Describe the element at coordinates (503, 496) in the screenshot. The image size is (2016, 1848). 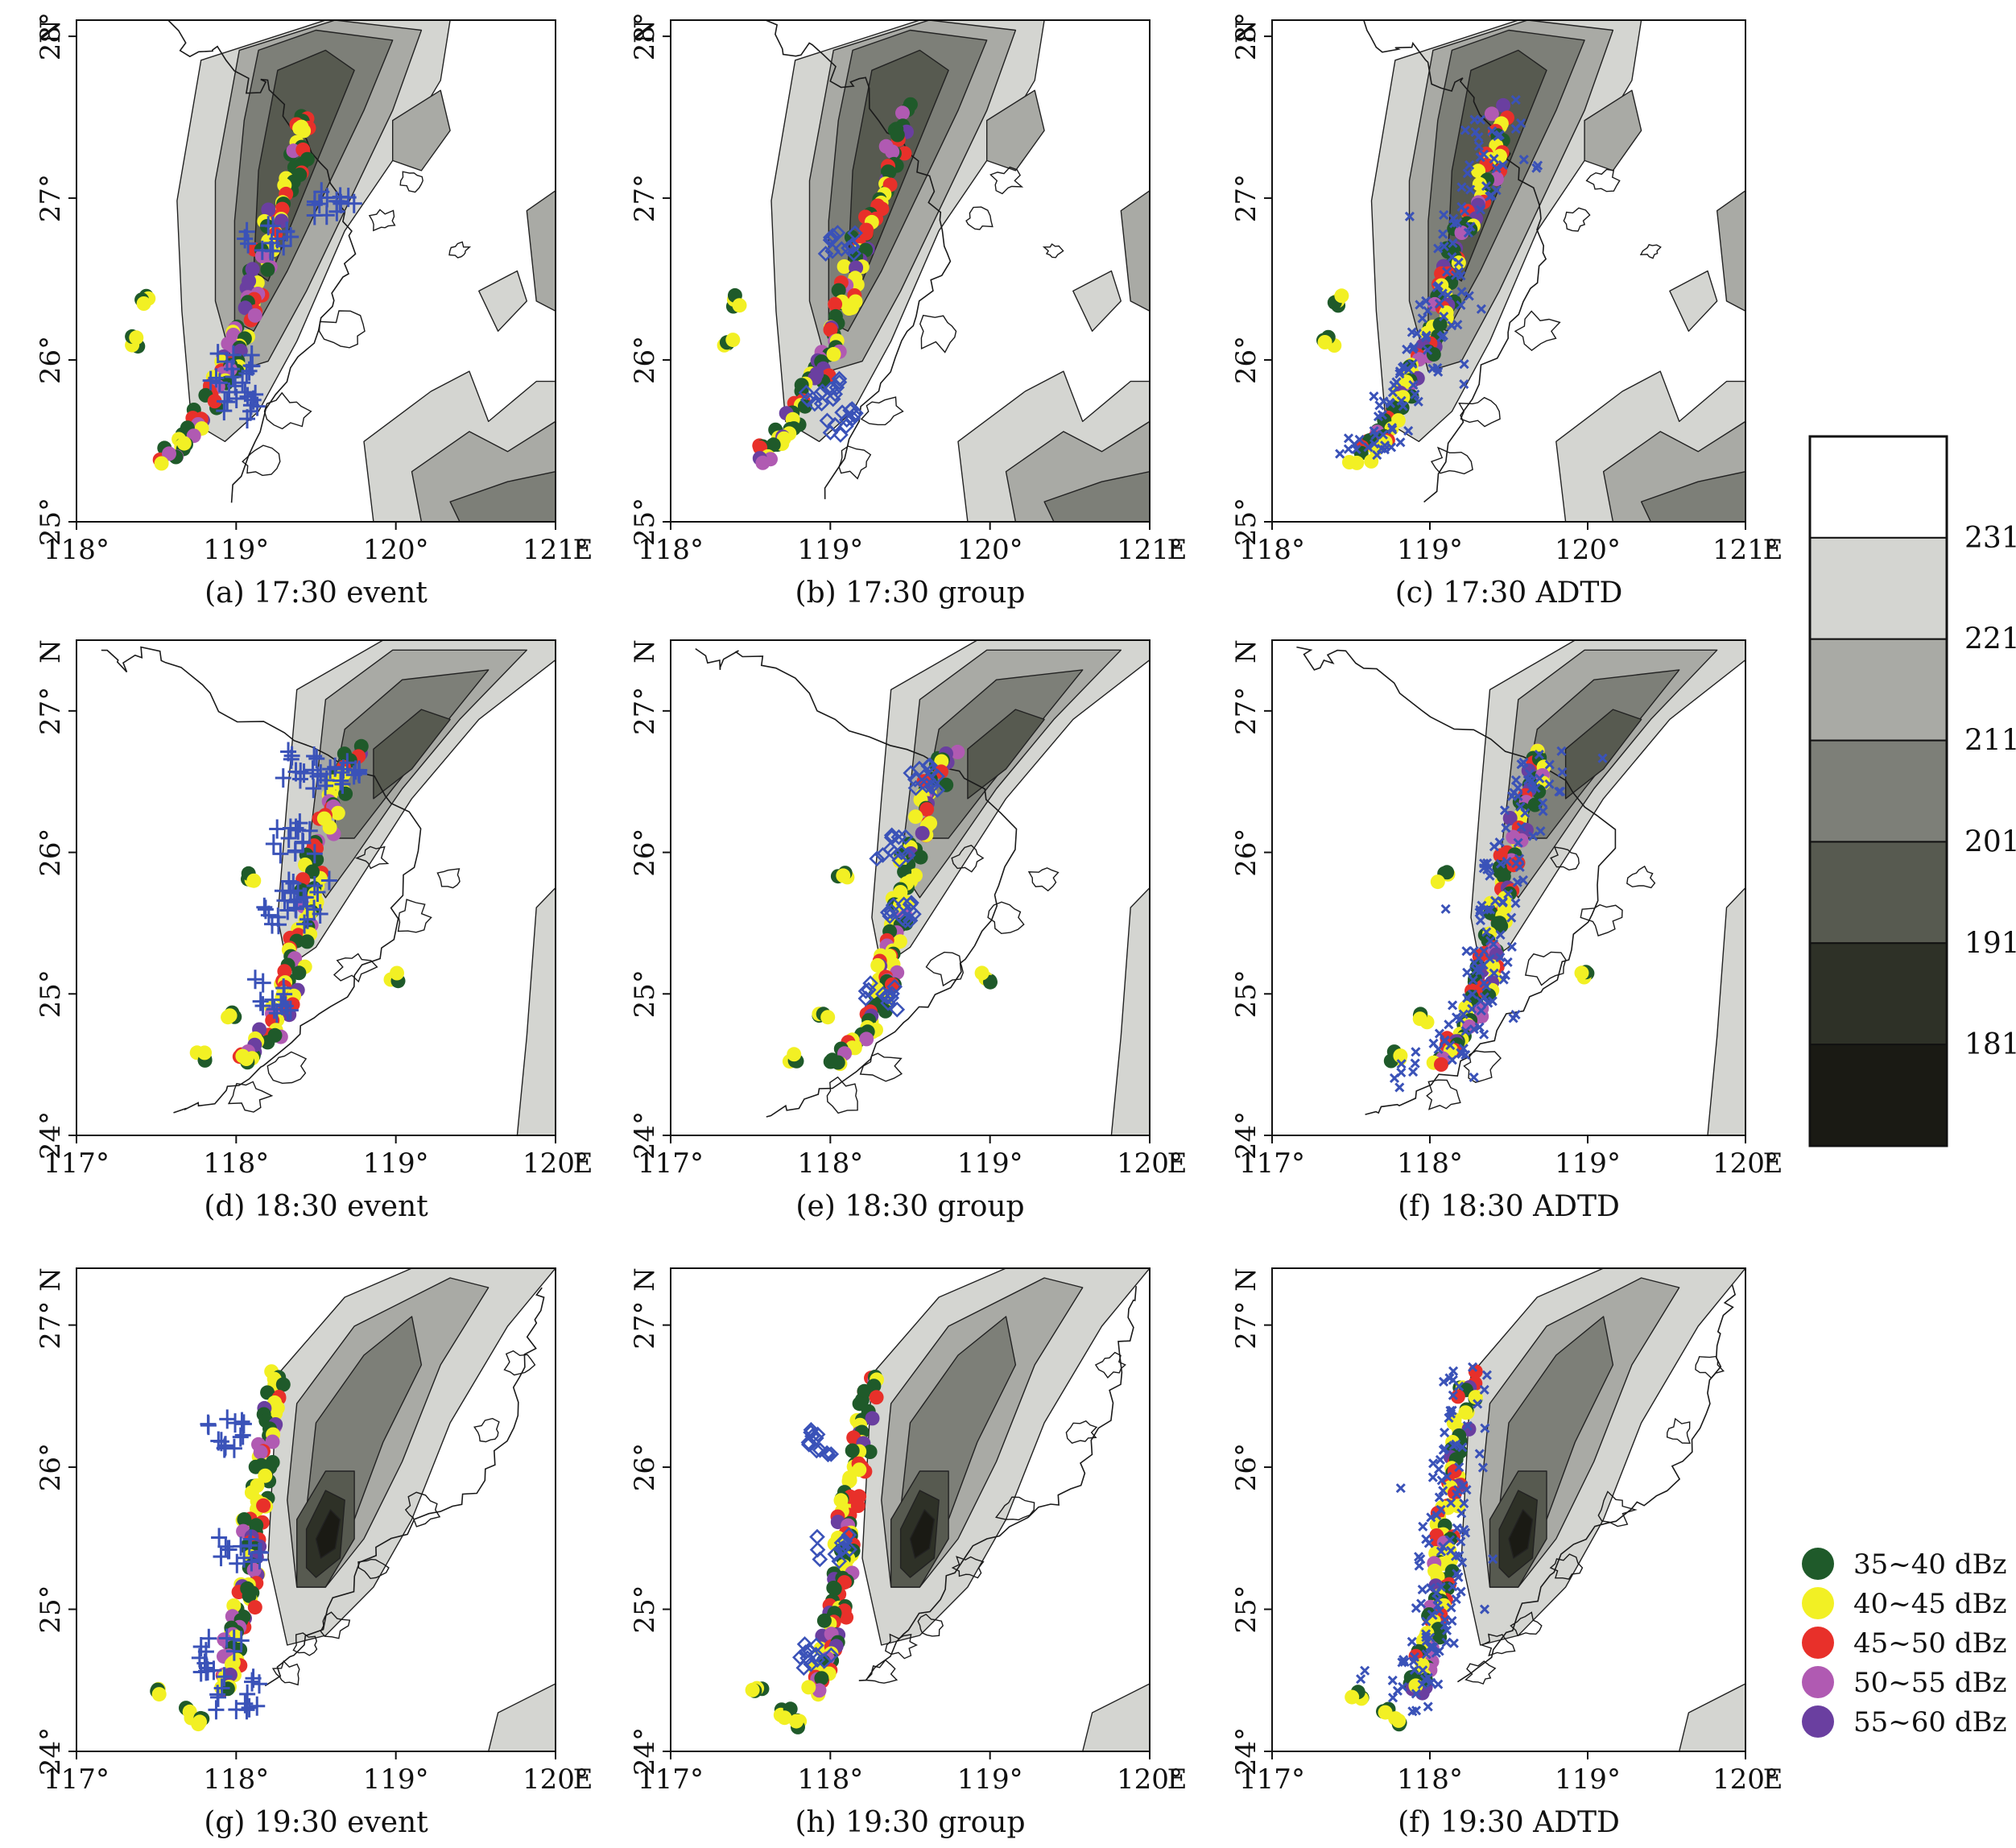
I see `tbb-contour-k211` at that location.